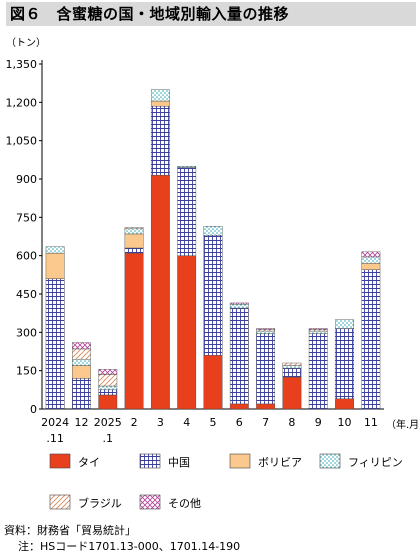 The width and height of the screenshot is (420, 556). Describe the element at coordinates (179, 462) in the screenshot. I see `legend-label: 中国` at that location.